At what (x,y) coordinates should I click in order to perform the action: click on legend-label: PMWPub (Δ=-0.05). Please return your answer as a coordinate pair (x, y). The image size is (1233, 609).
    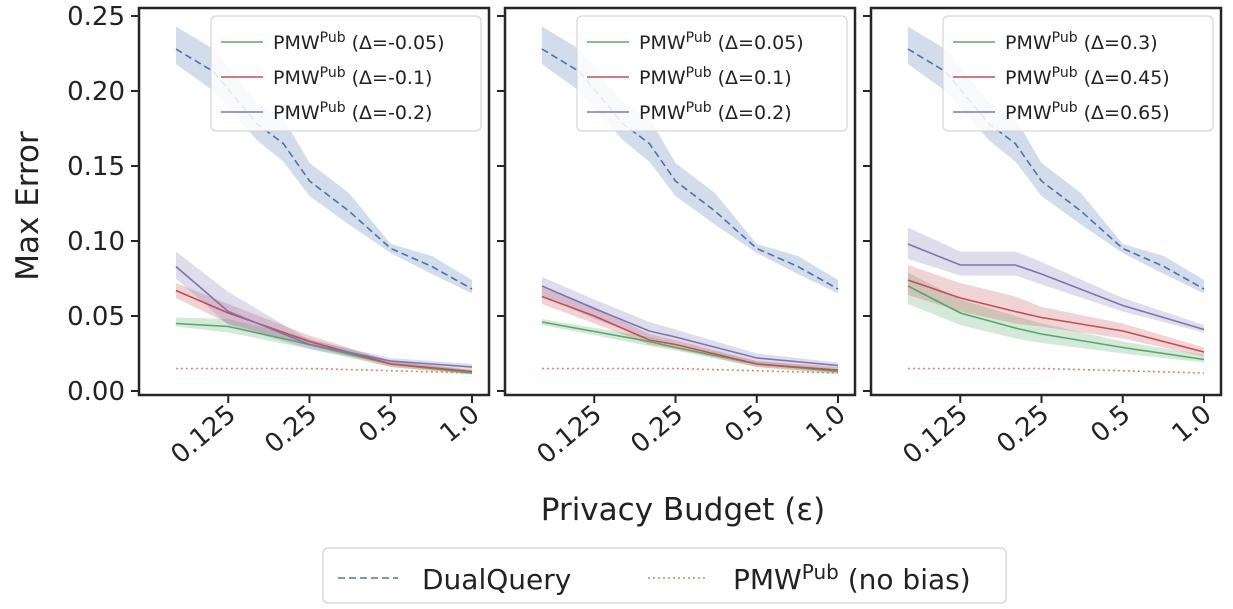
    Looking at the image, I should click on (359, 42).